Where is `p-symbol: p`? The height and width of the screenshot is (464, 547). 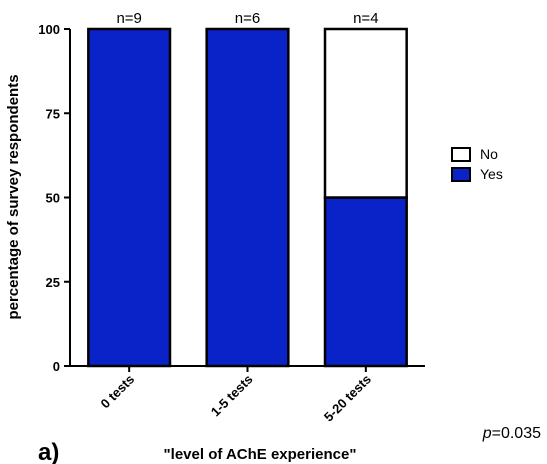
p-symbol: p is located at coordinates (487, 433).